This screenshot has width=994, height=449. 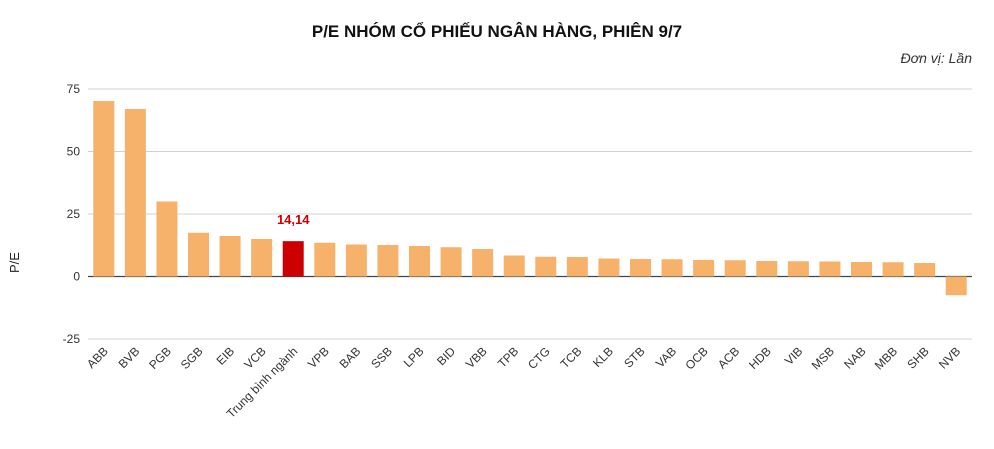 What do you see at coordinates (728, 357) in the screenshot?
I see `x-tick-label: ACB` at bounding box center [728, 357].